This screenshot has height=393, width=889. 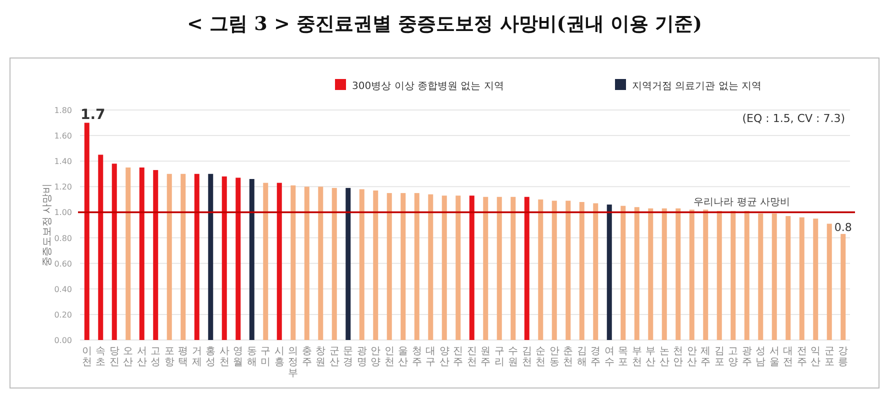 What do you see at coordinates (334, 357) in the screenshot?
I see `x-tick-label: 군산` at bounding box center [334, 357].